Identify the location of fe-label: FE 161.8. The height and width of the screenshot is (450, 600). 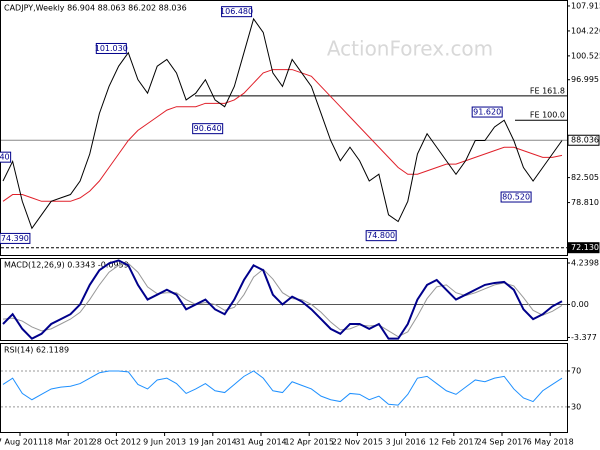
(547, 90).